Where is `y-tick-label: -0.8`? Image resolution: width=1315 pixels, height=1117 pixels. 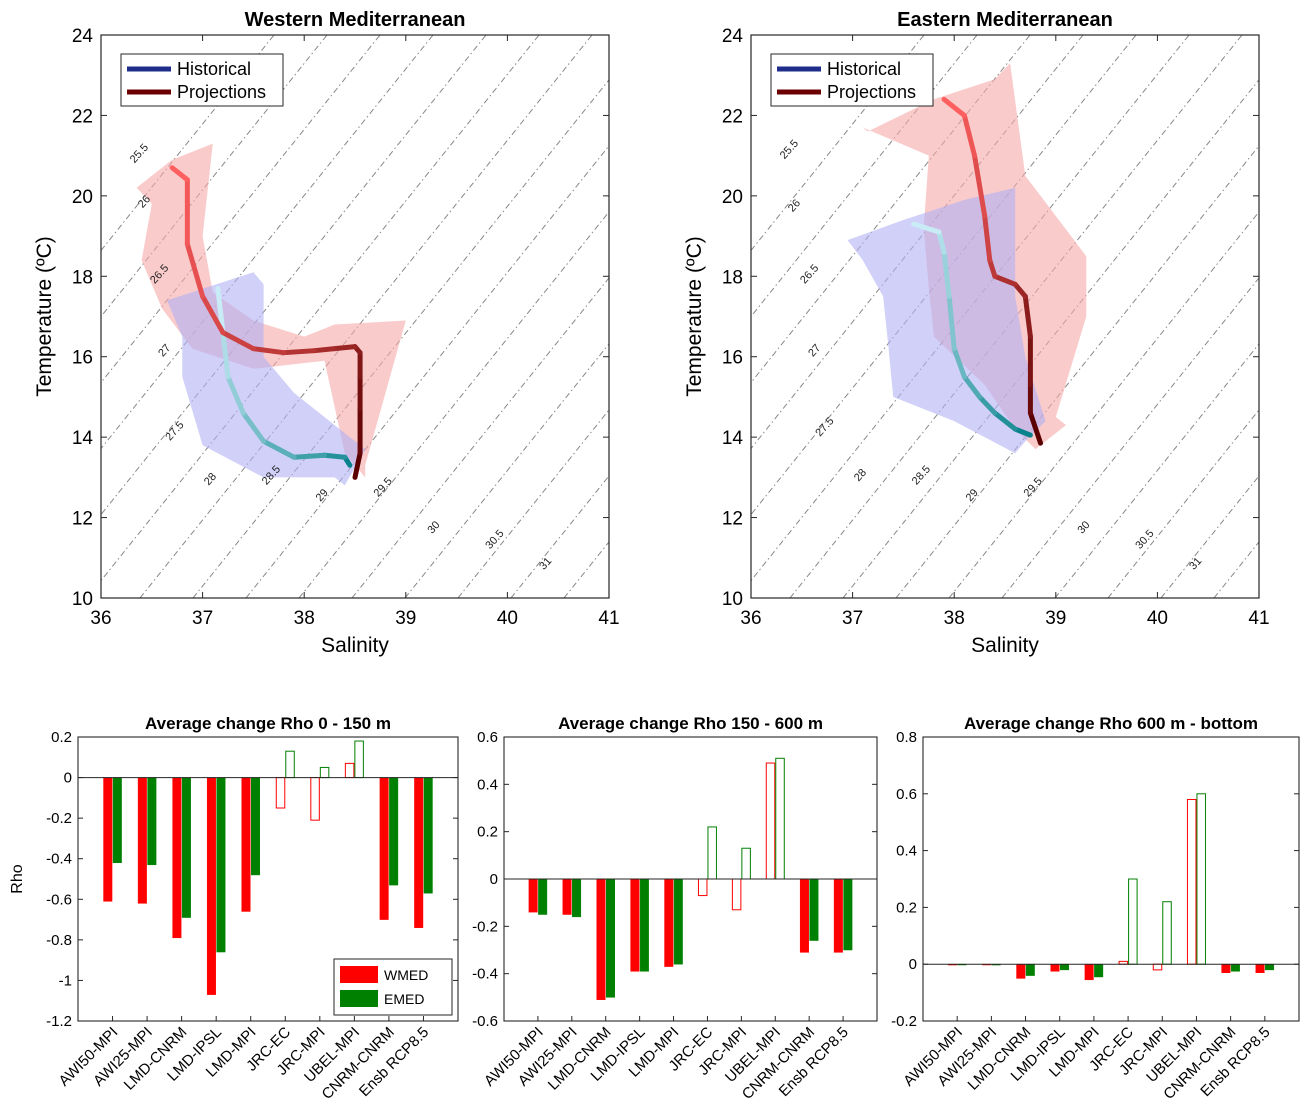
y-tick-label: -0.8 is located at coordinates (59, 940).